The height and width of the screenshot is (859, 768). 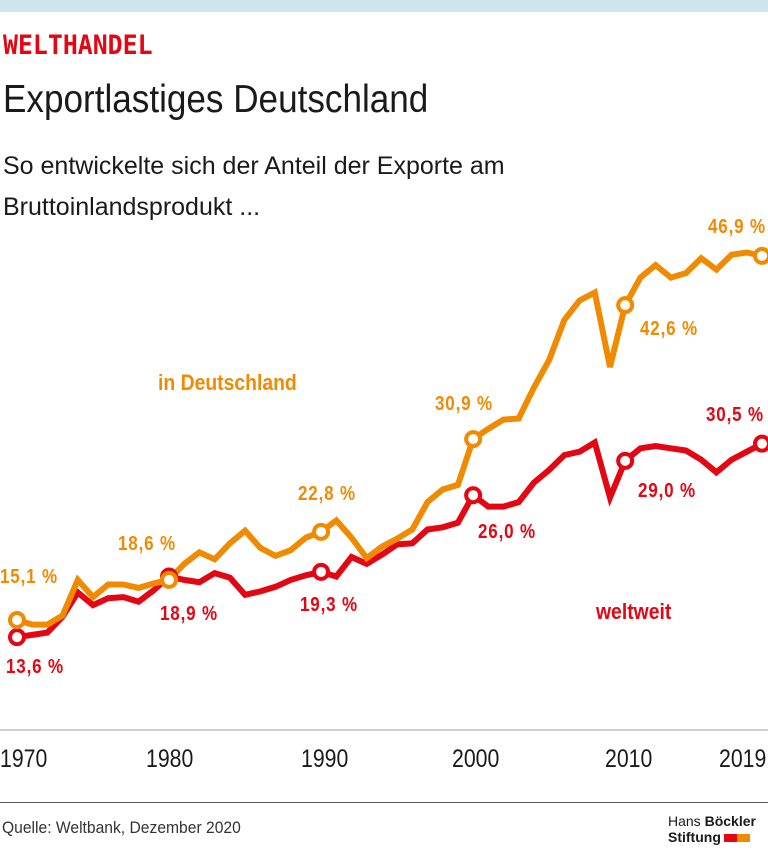 What do you see at coordinates (634, 611) in the screenshot?
I see `series-label-world: weltweit` at bounding box center [634, 611].